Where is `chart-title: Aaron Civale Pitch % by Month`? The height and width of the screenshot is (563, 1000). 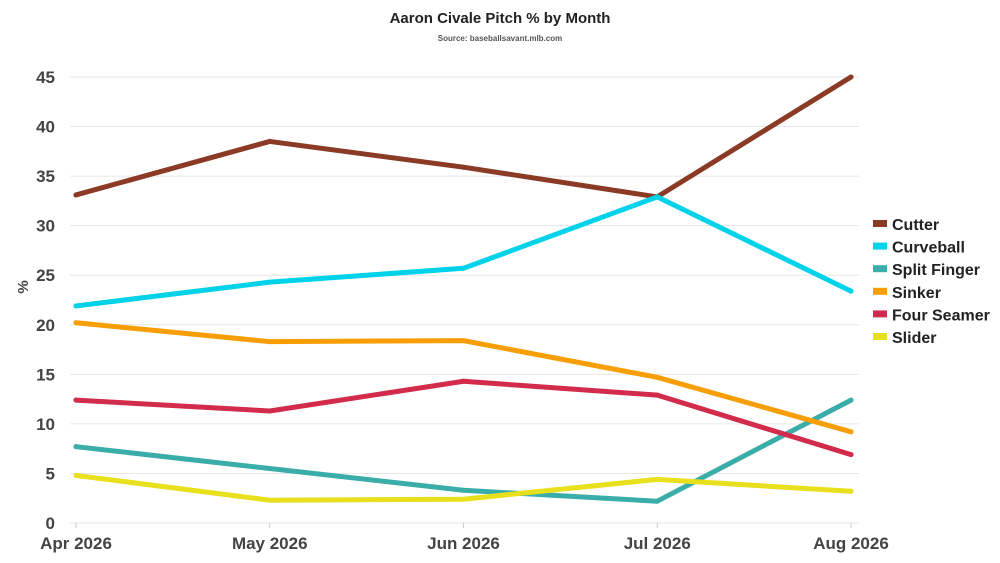
chart-title: Aaron Civale Pitch % by Month is located at coordinates (500, 18).